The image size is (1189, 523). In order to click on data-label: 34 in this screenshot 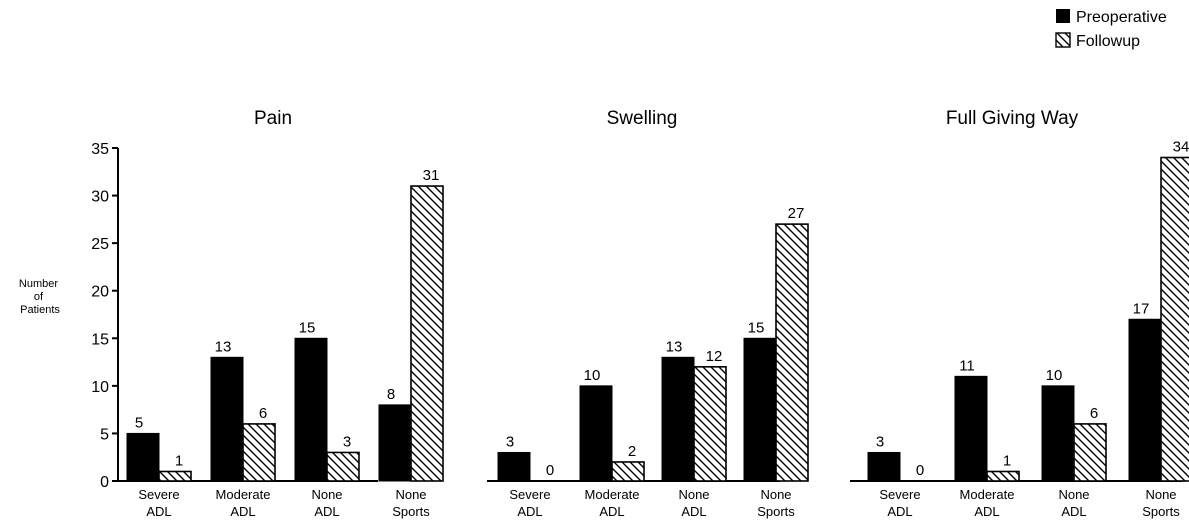, I will do `click(1181, 147)`.